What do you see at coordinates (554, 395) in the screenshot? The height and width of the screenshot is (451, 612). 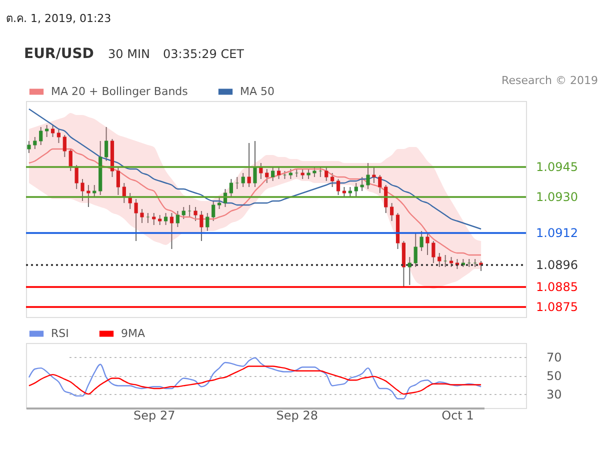 I see `y-tick-label: 30` at bounding box center [554, 395].